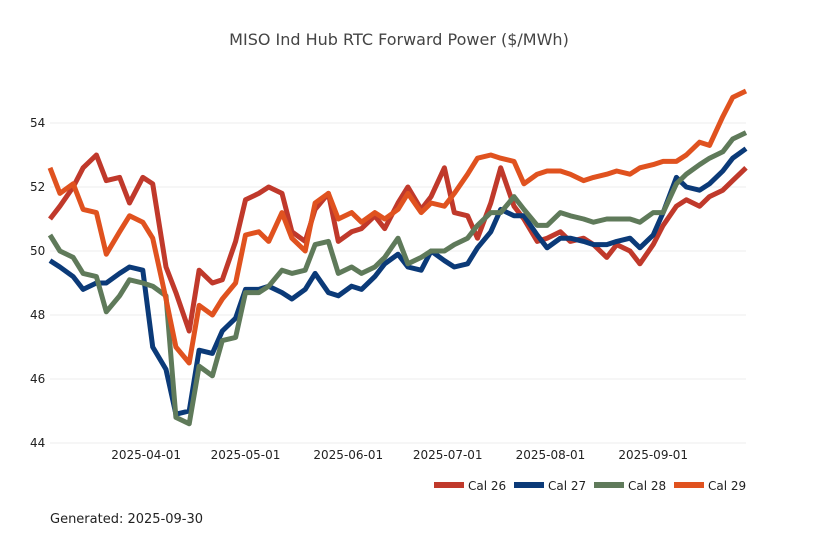 The height and width of the screenshot is (545, 818). I want to click on legend-item: Cal 27, so click(550, 486).